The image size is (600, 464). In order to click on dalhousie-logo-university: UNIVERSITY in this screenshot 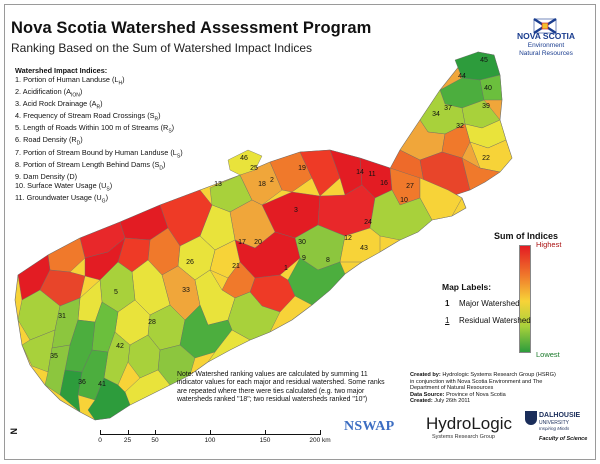, I will do `click(554, 423)`.